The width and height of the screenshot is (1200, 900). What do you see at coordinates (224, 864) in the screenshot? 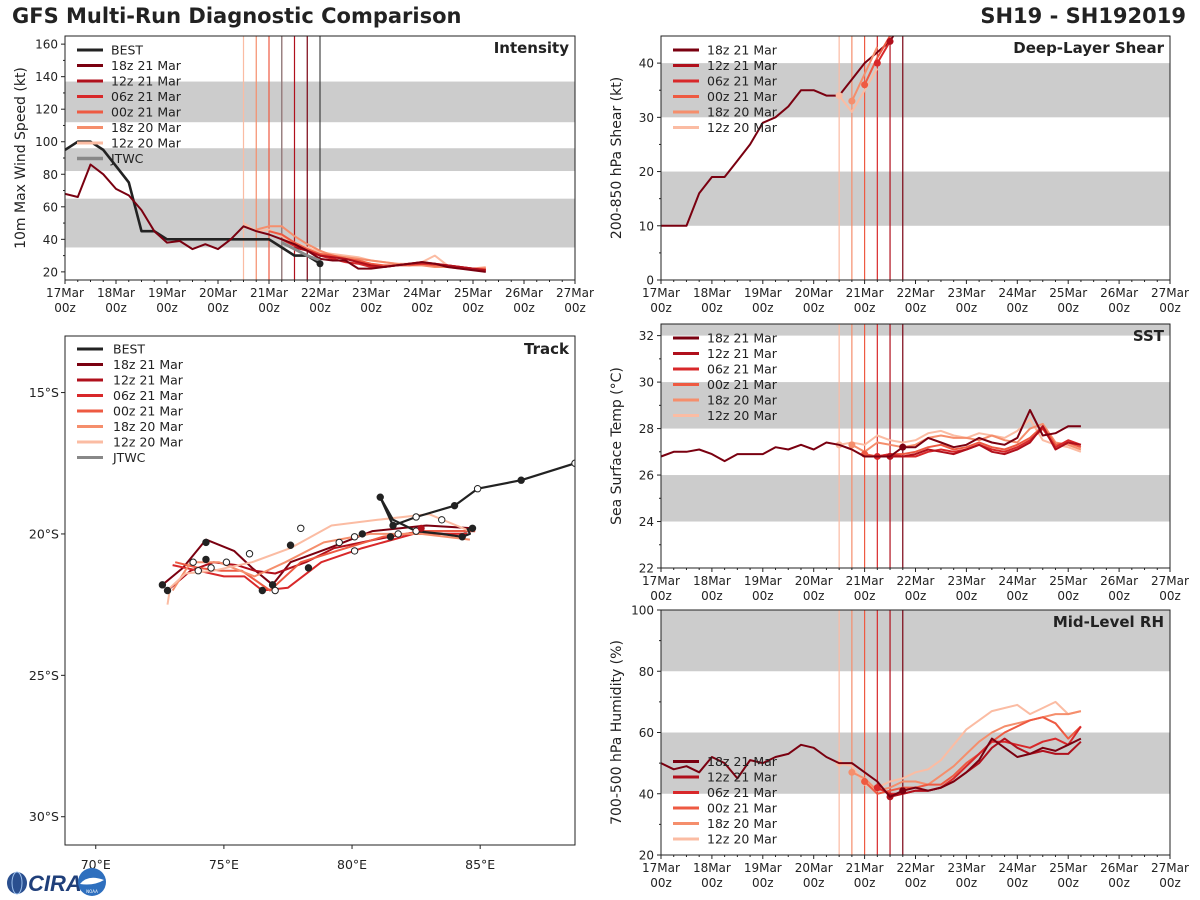
I see `x-tick-label: 75°E` at bounding box center [224, 864].